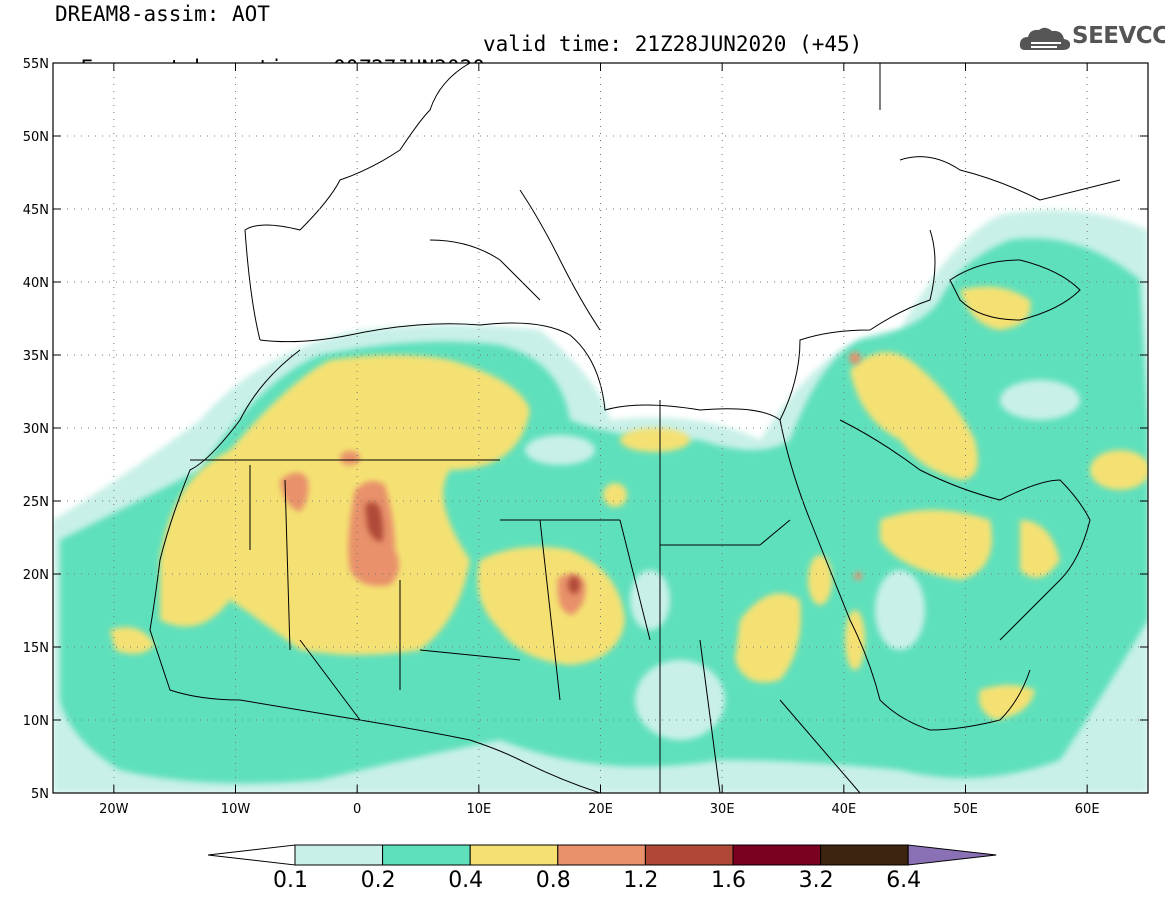 The image size is (1165, 905). Describe the element at coordinates (816, 880) in the screenshot. I see `colorbar-label: 3.2` at that location.